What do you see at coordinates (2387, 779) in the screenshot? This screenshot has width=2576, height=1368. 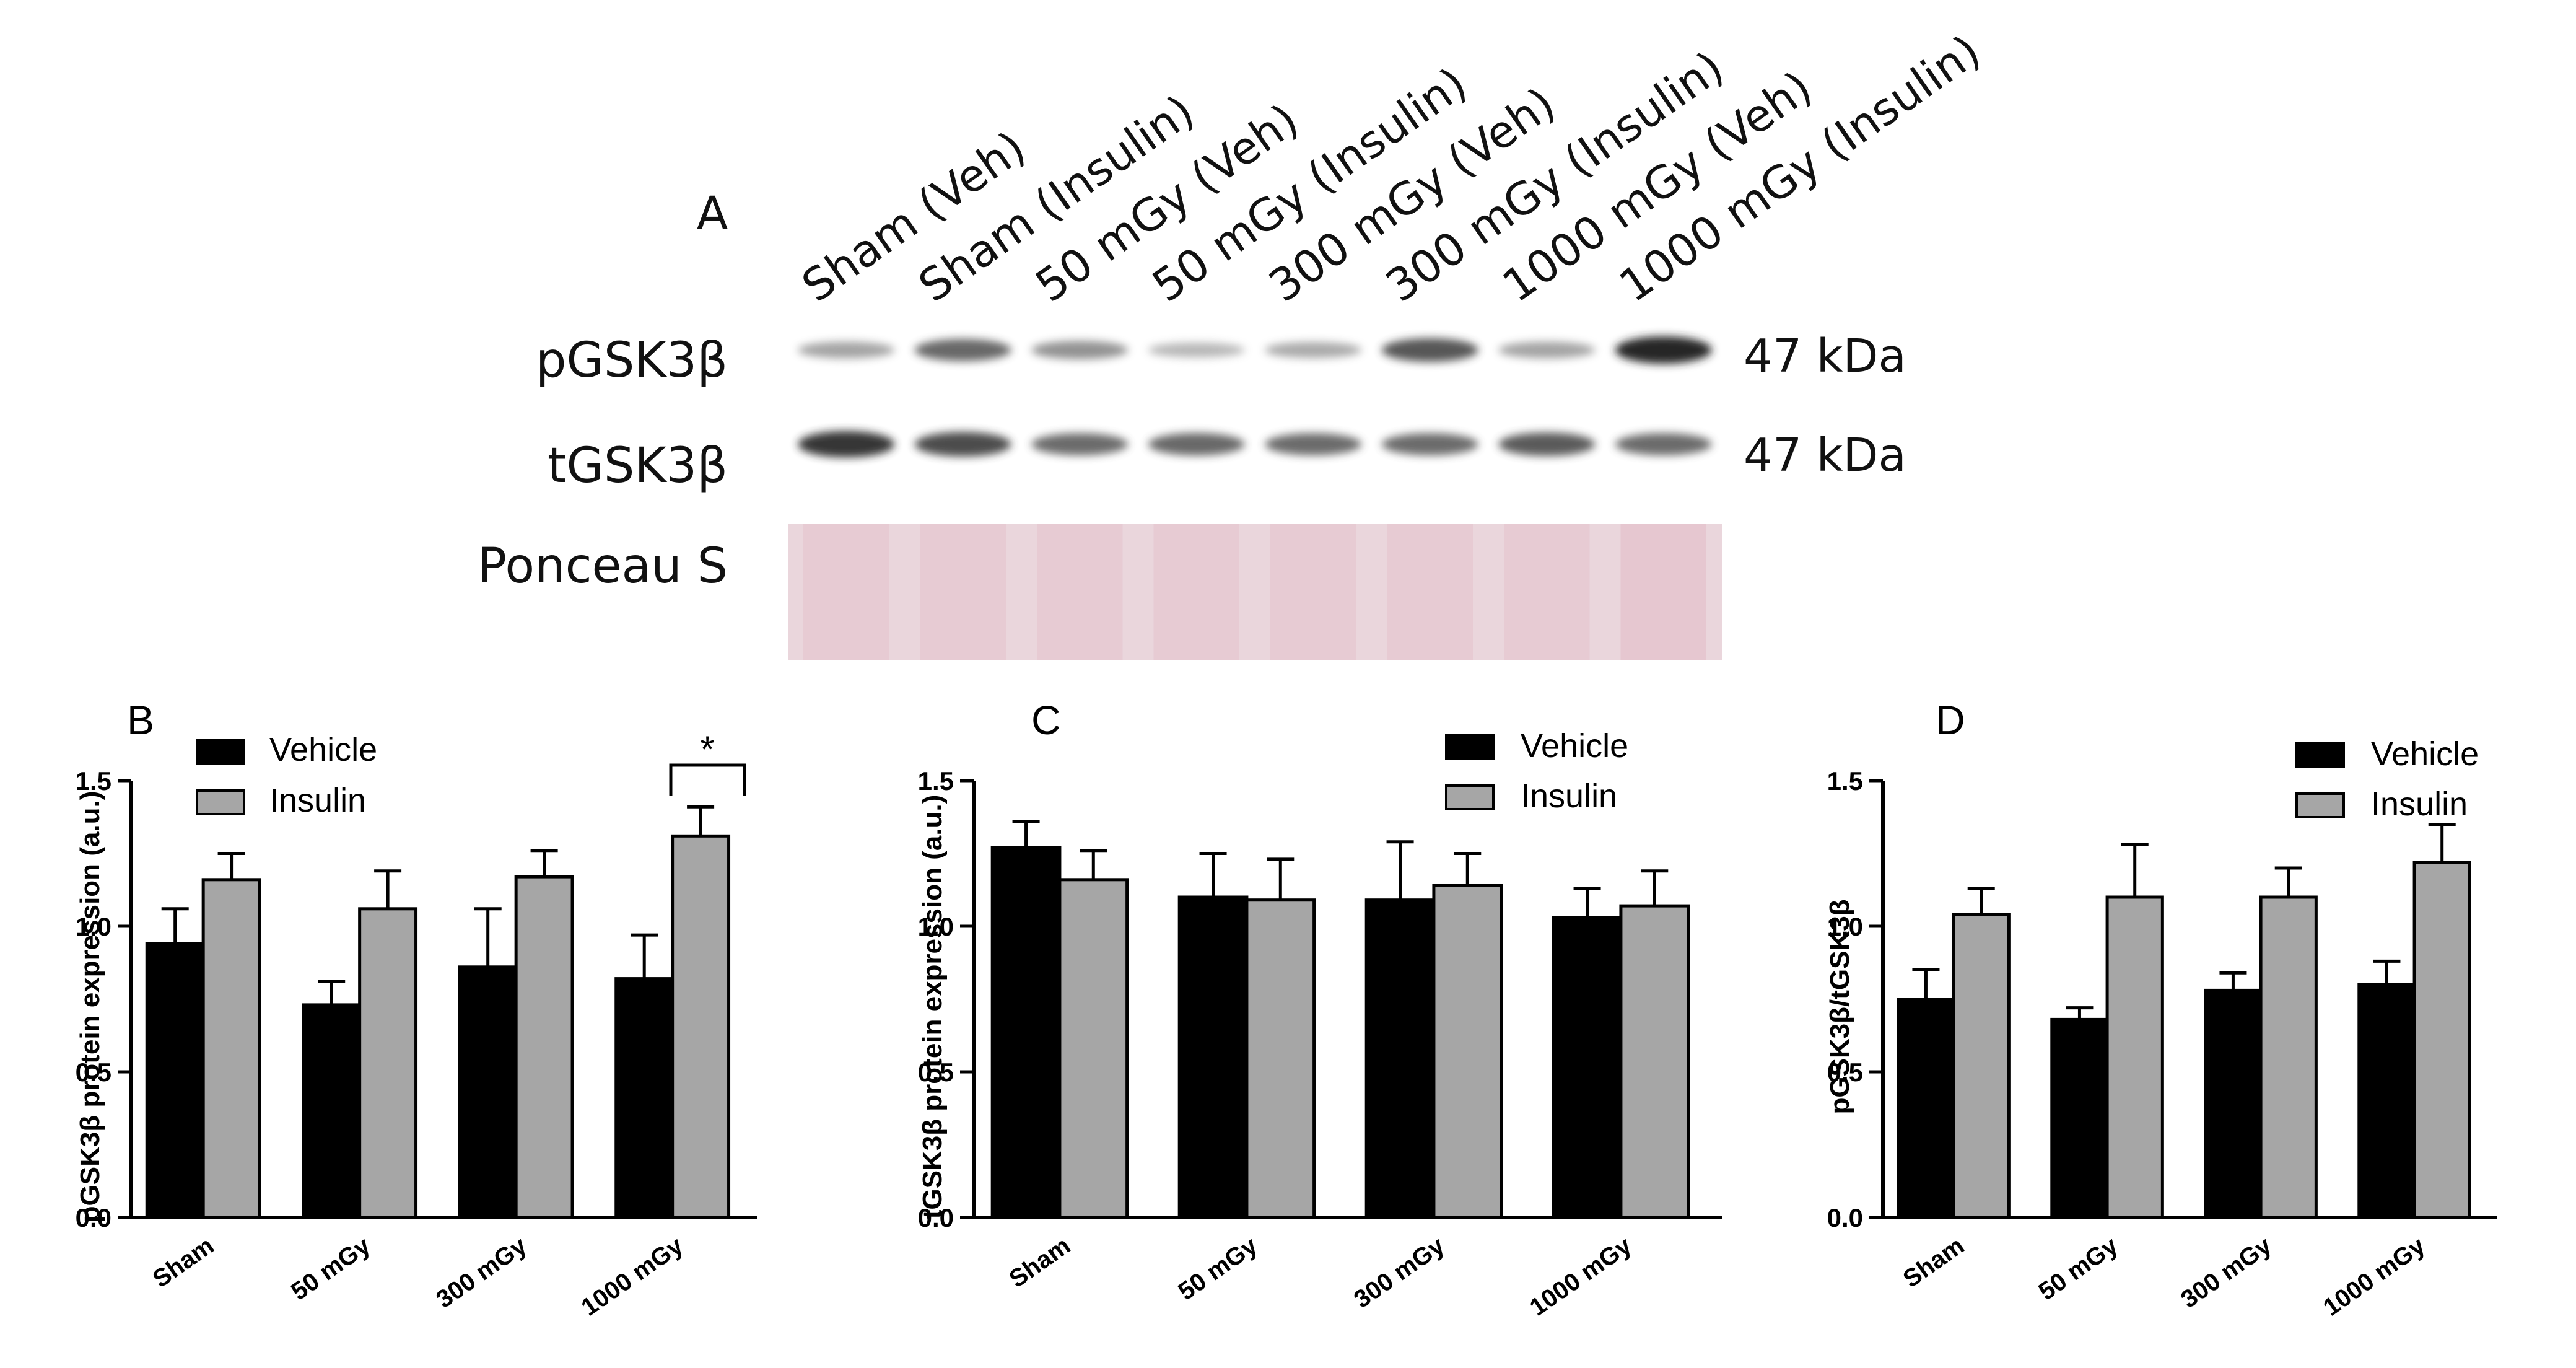 I see `legend-d: Vehicle Insulin` at bounding box center [2387, 779].